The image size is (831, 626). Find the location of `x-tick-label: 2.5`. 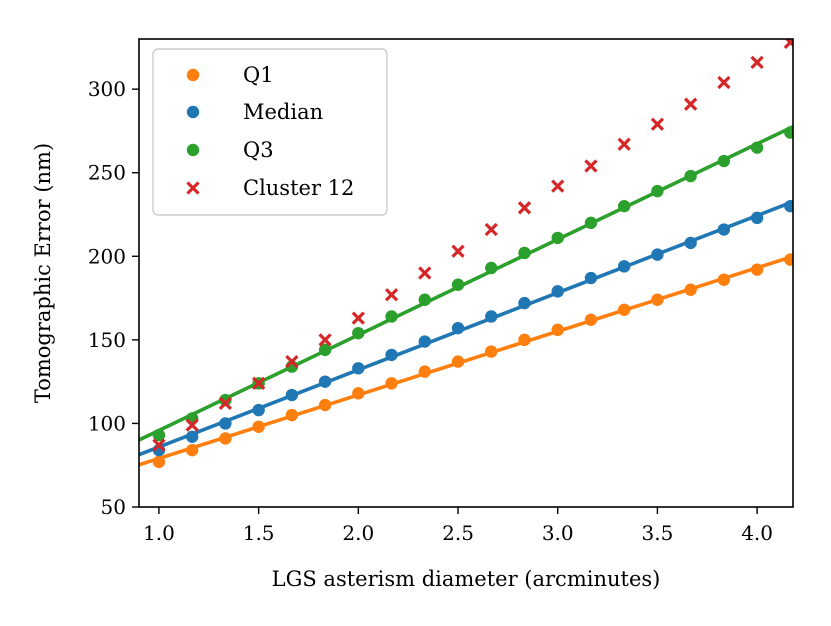

x-tick-label: 2.5 is located at coordinates (458, 533).